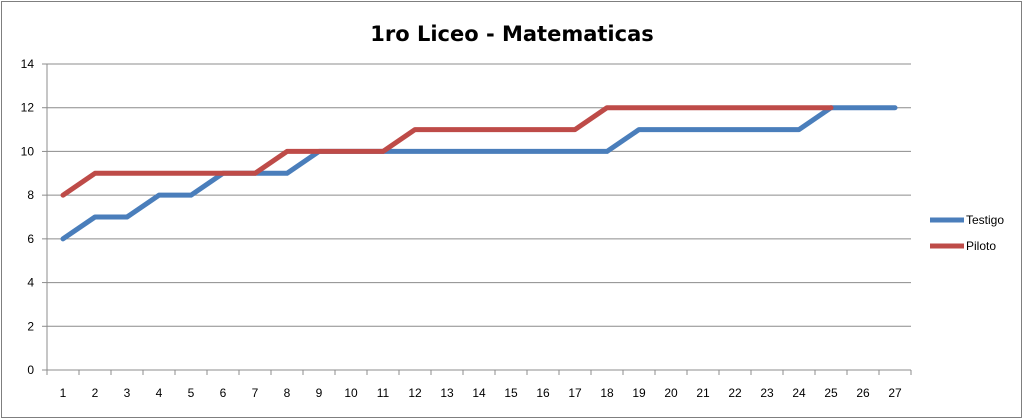 The image size is (1023, 419). I want to click on x-tick-label-13: 13, so click(447, 393).